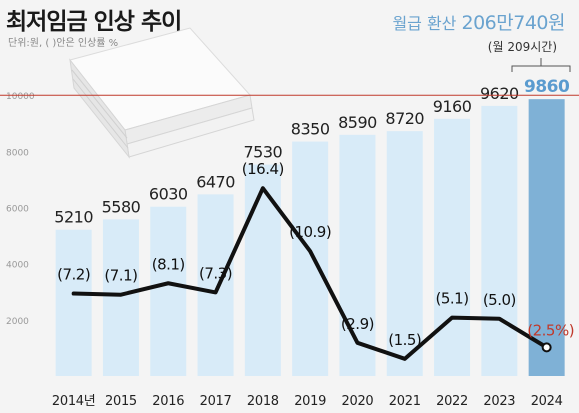 The height and width of the screenshot is (413, 579). What do you see at coordinates (120, 276) in the screenshot?
I see `rate-label: (7.1)` at bounding box center [120, 276].